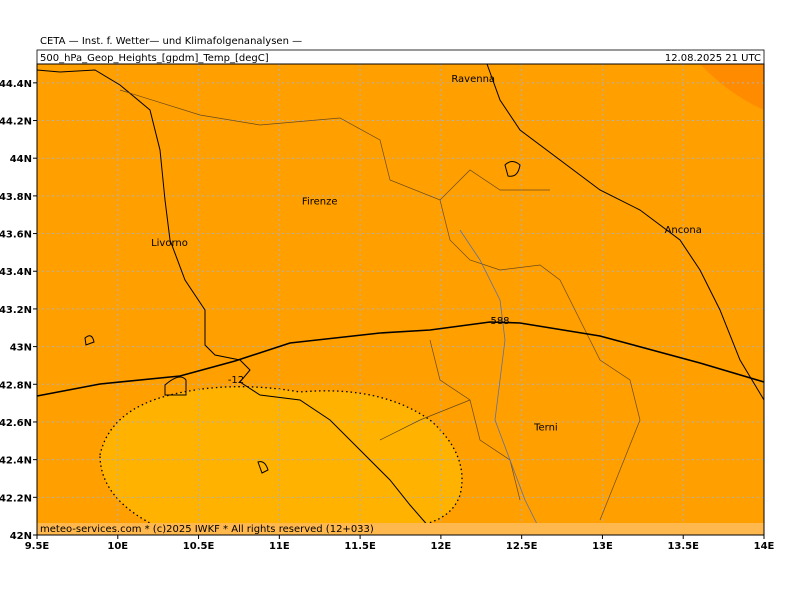 The width and height of the screenshot is (800, 604). Describe the element at coordinates (499, 321) in the screenshot. I see `contour-label: 588` at that location.